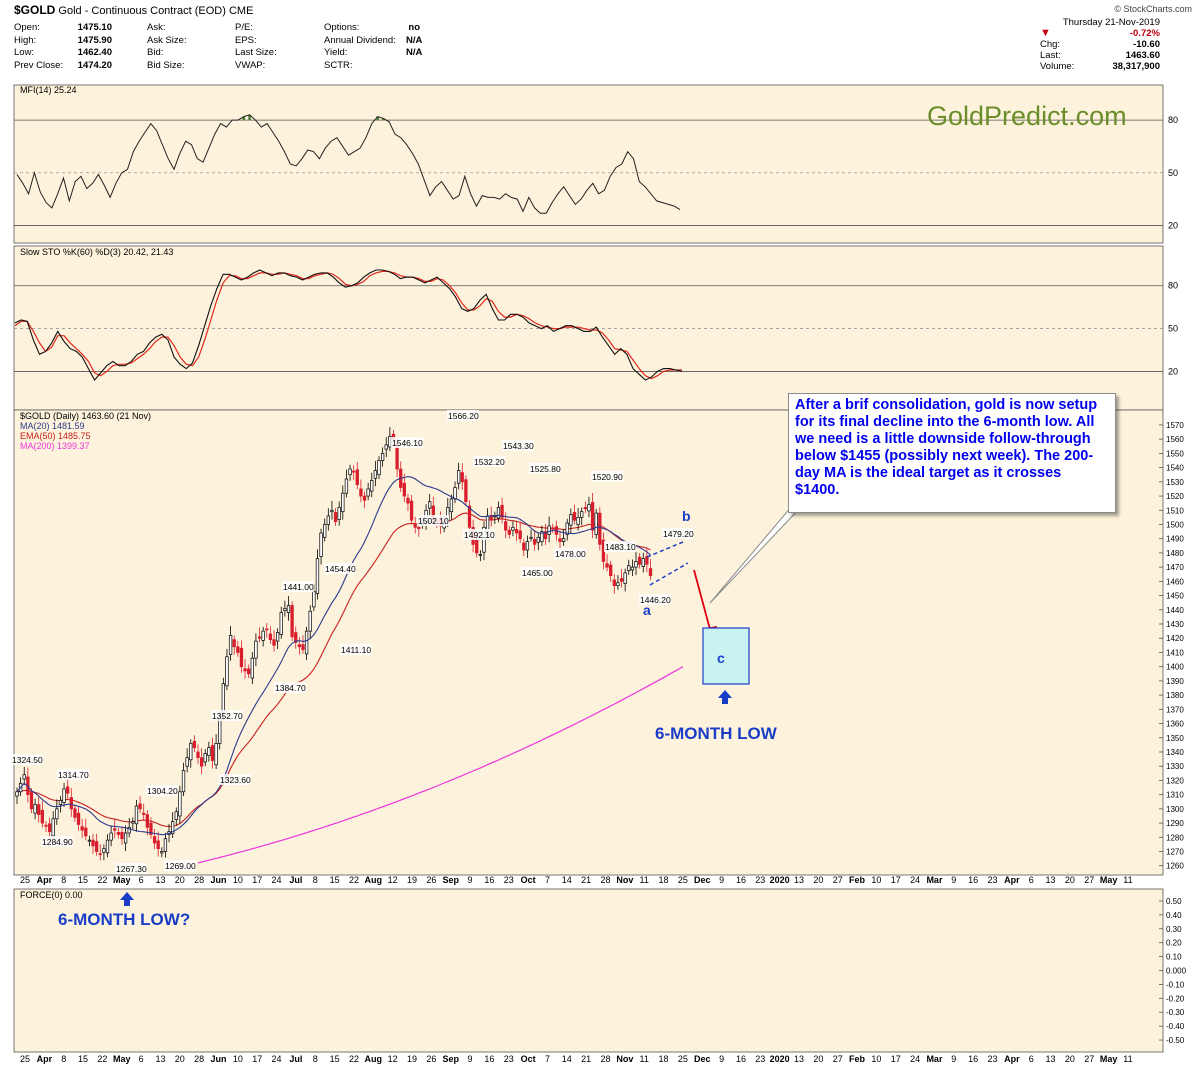  I want to click on price-tick-label: 1370, so click(1175, 709).